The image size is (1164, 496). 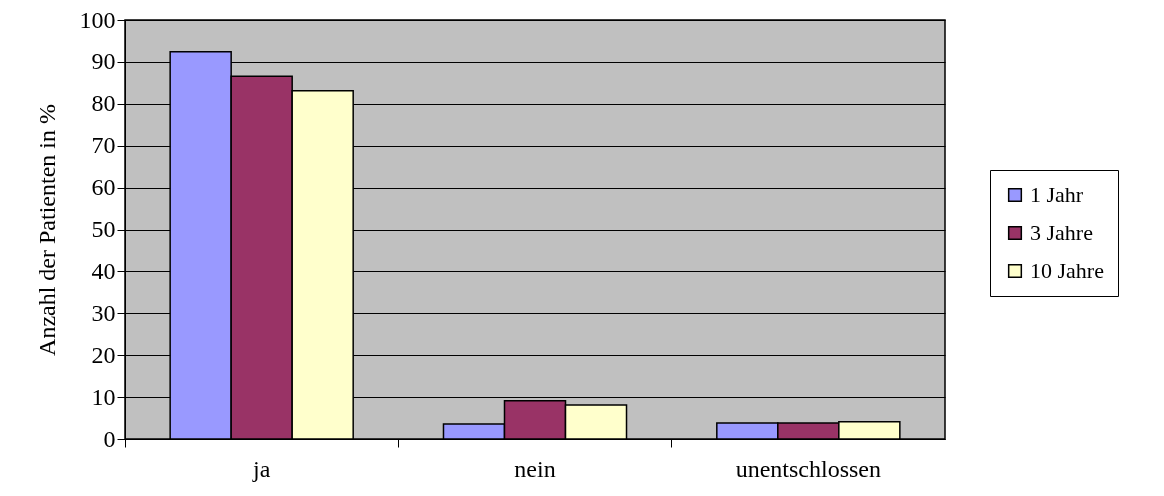 What do you see at coordinates (808, 468) in the screenshot?
I see `x-tick-label: unentschlossen` at bounding box center [808, 468].